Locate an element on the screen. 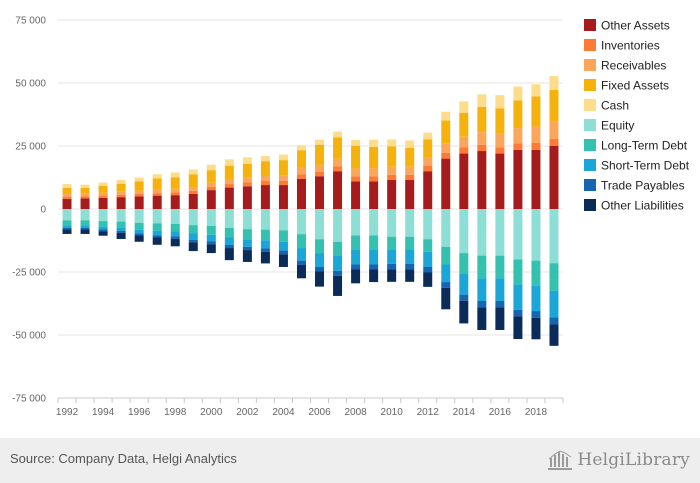 This screenshot has width=700, height=483. legend-item: Trade Payables is located at coordinates (634, 186).